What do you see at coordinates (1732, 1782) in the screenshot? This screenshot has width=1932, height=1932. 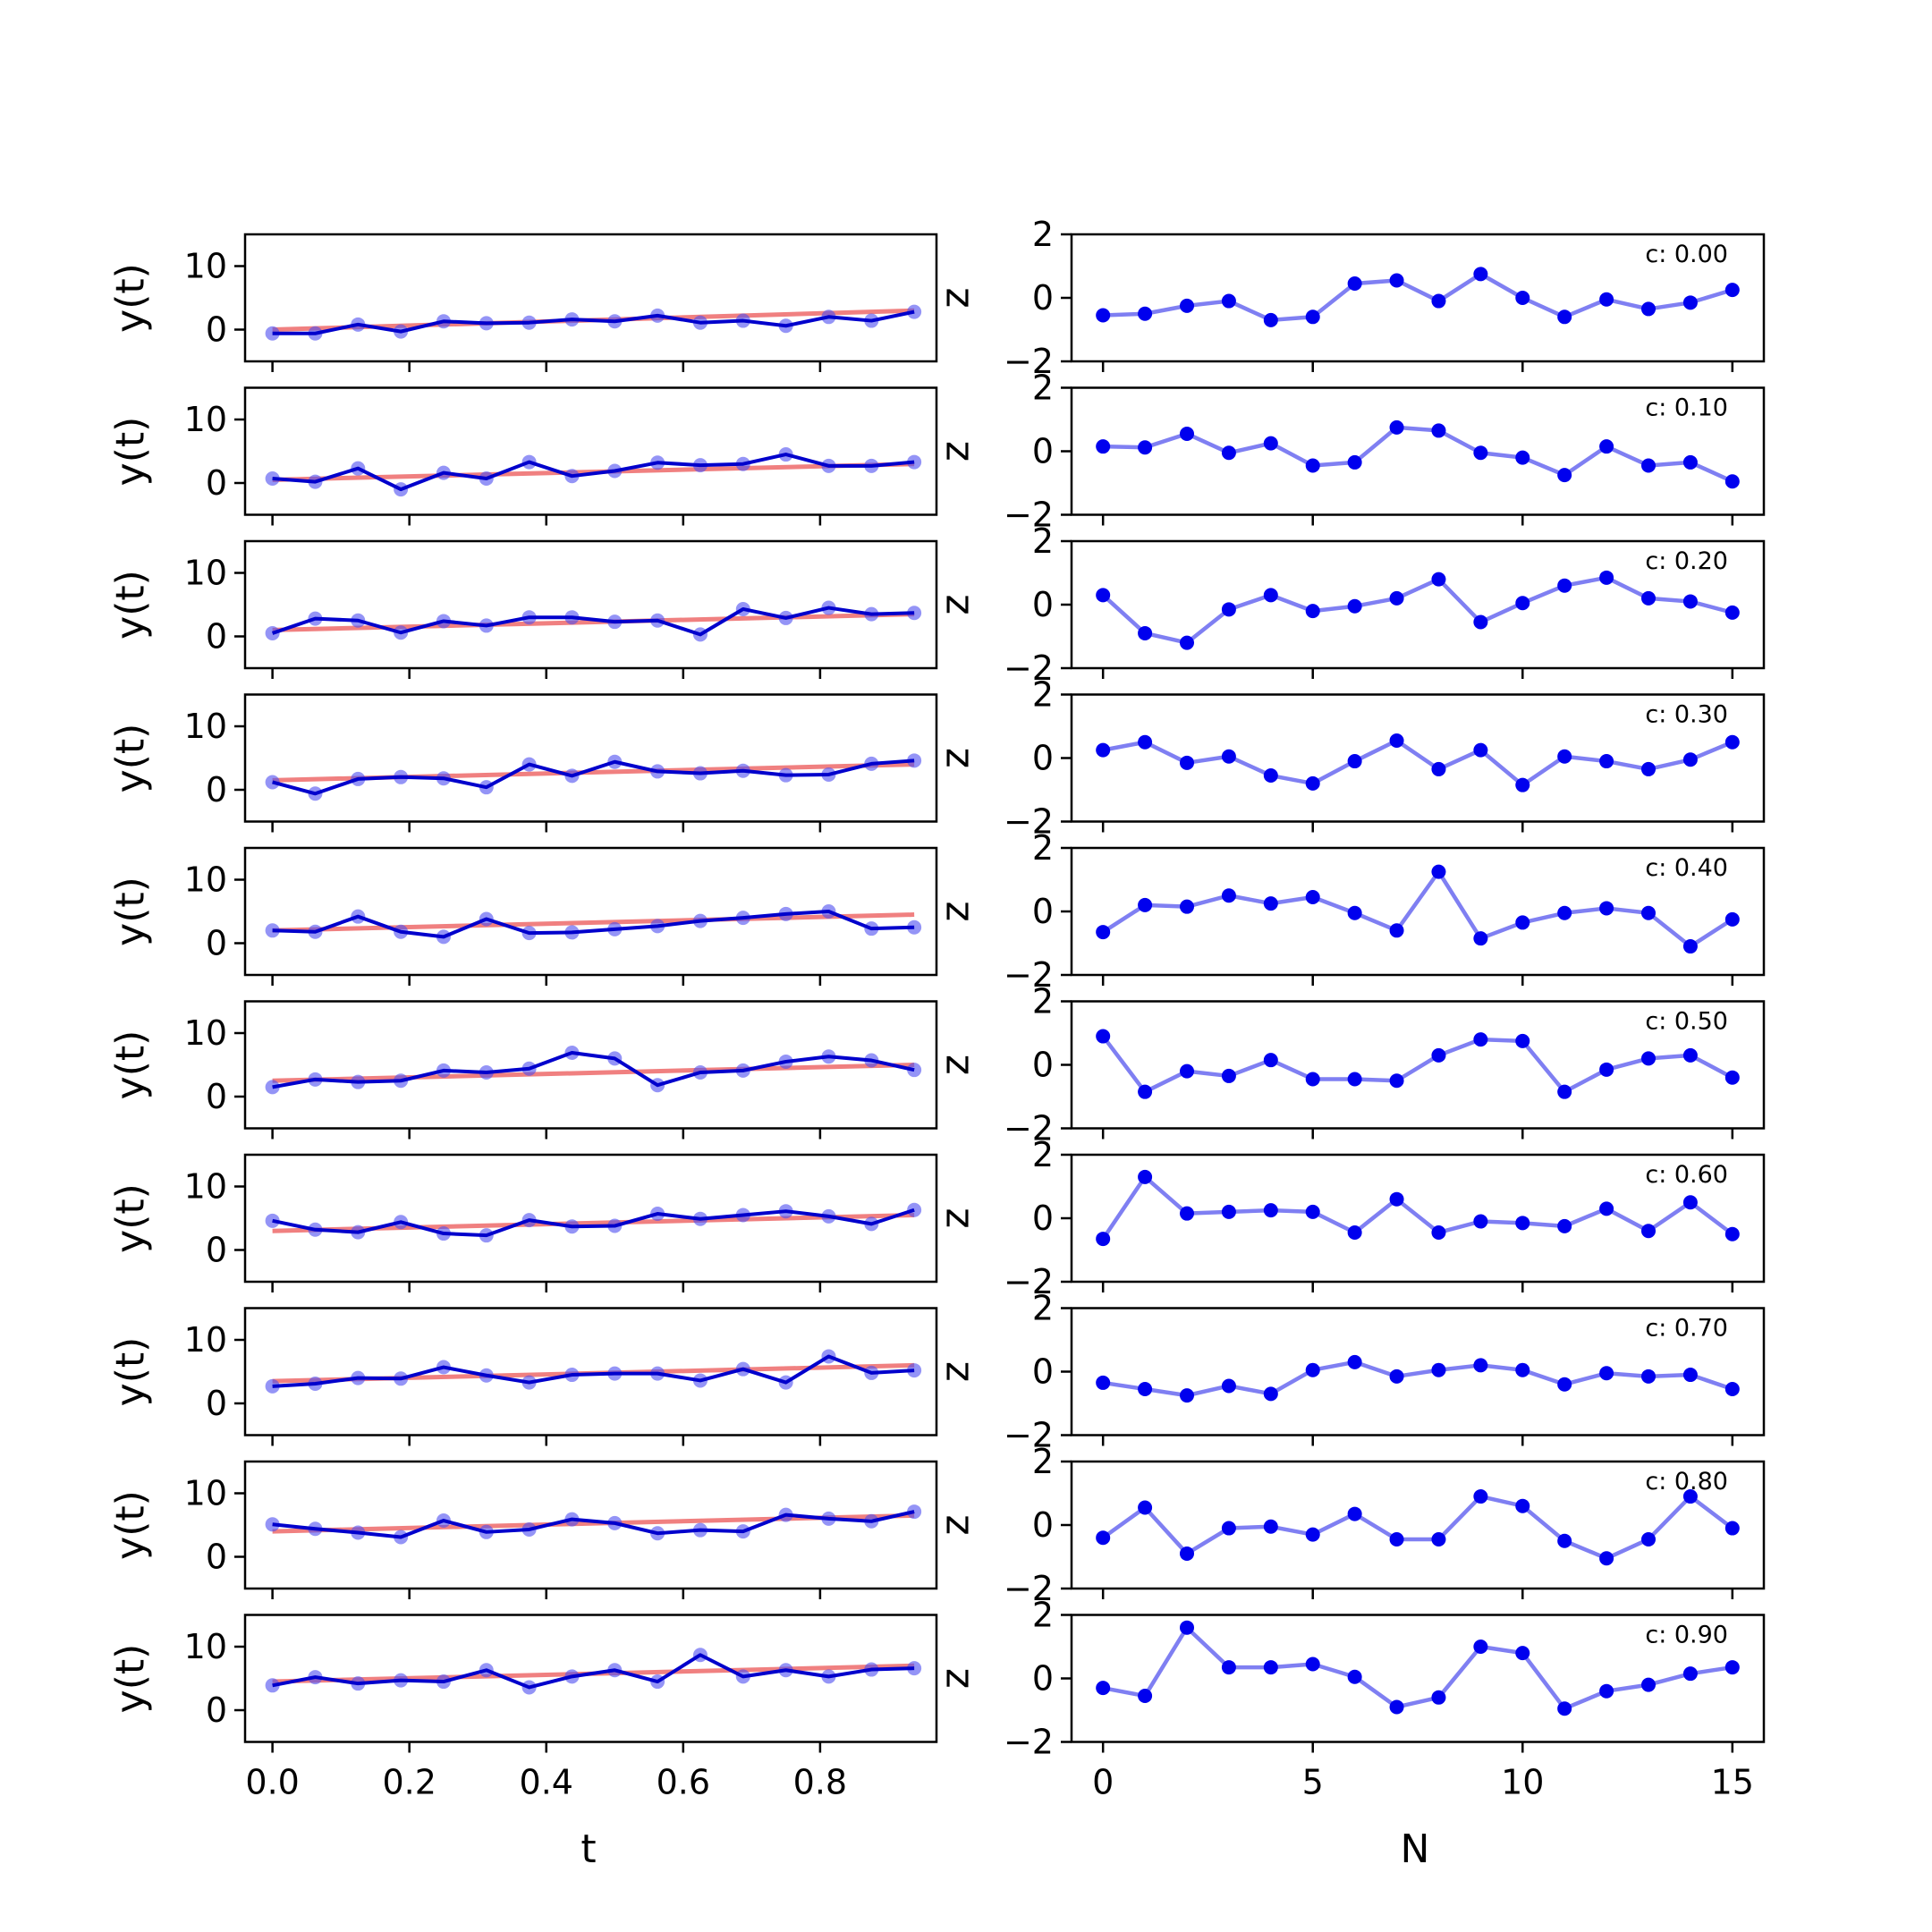 I see `right-x-tick-label: 15` at bounding box center [1732, 1782].